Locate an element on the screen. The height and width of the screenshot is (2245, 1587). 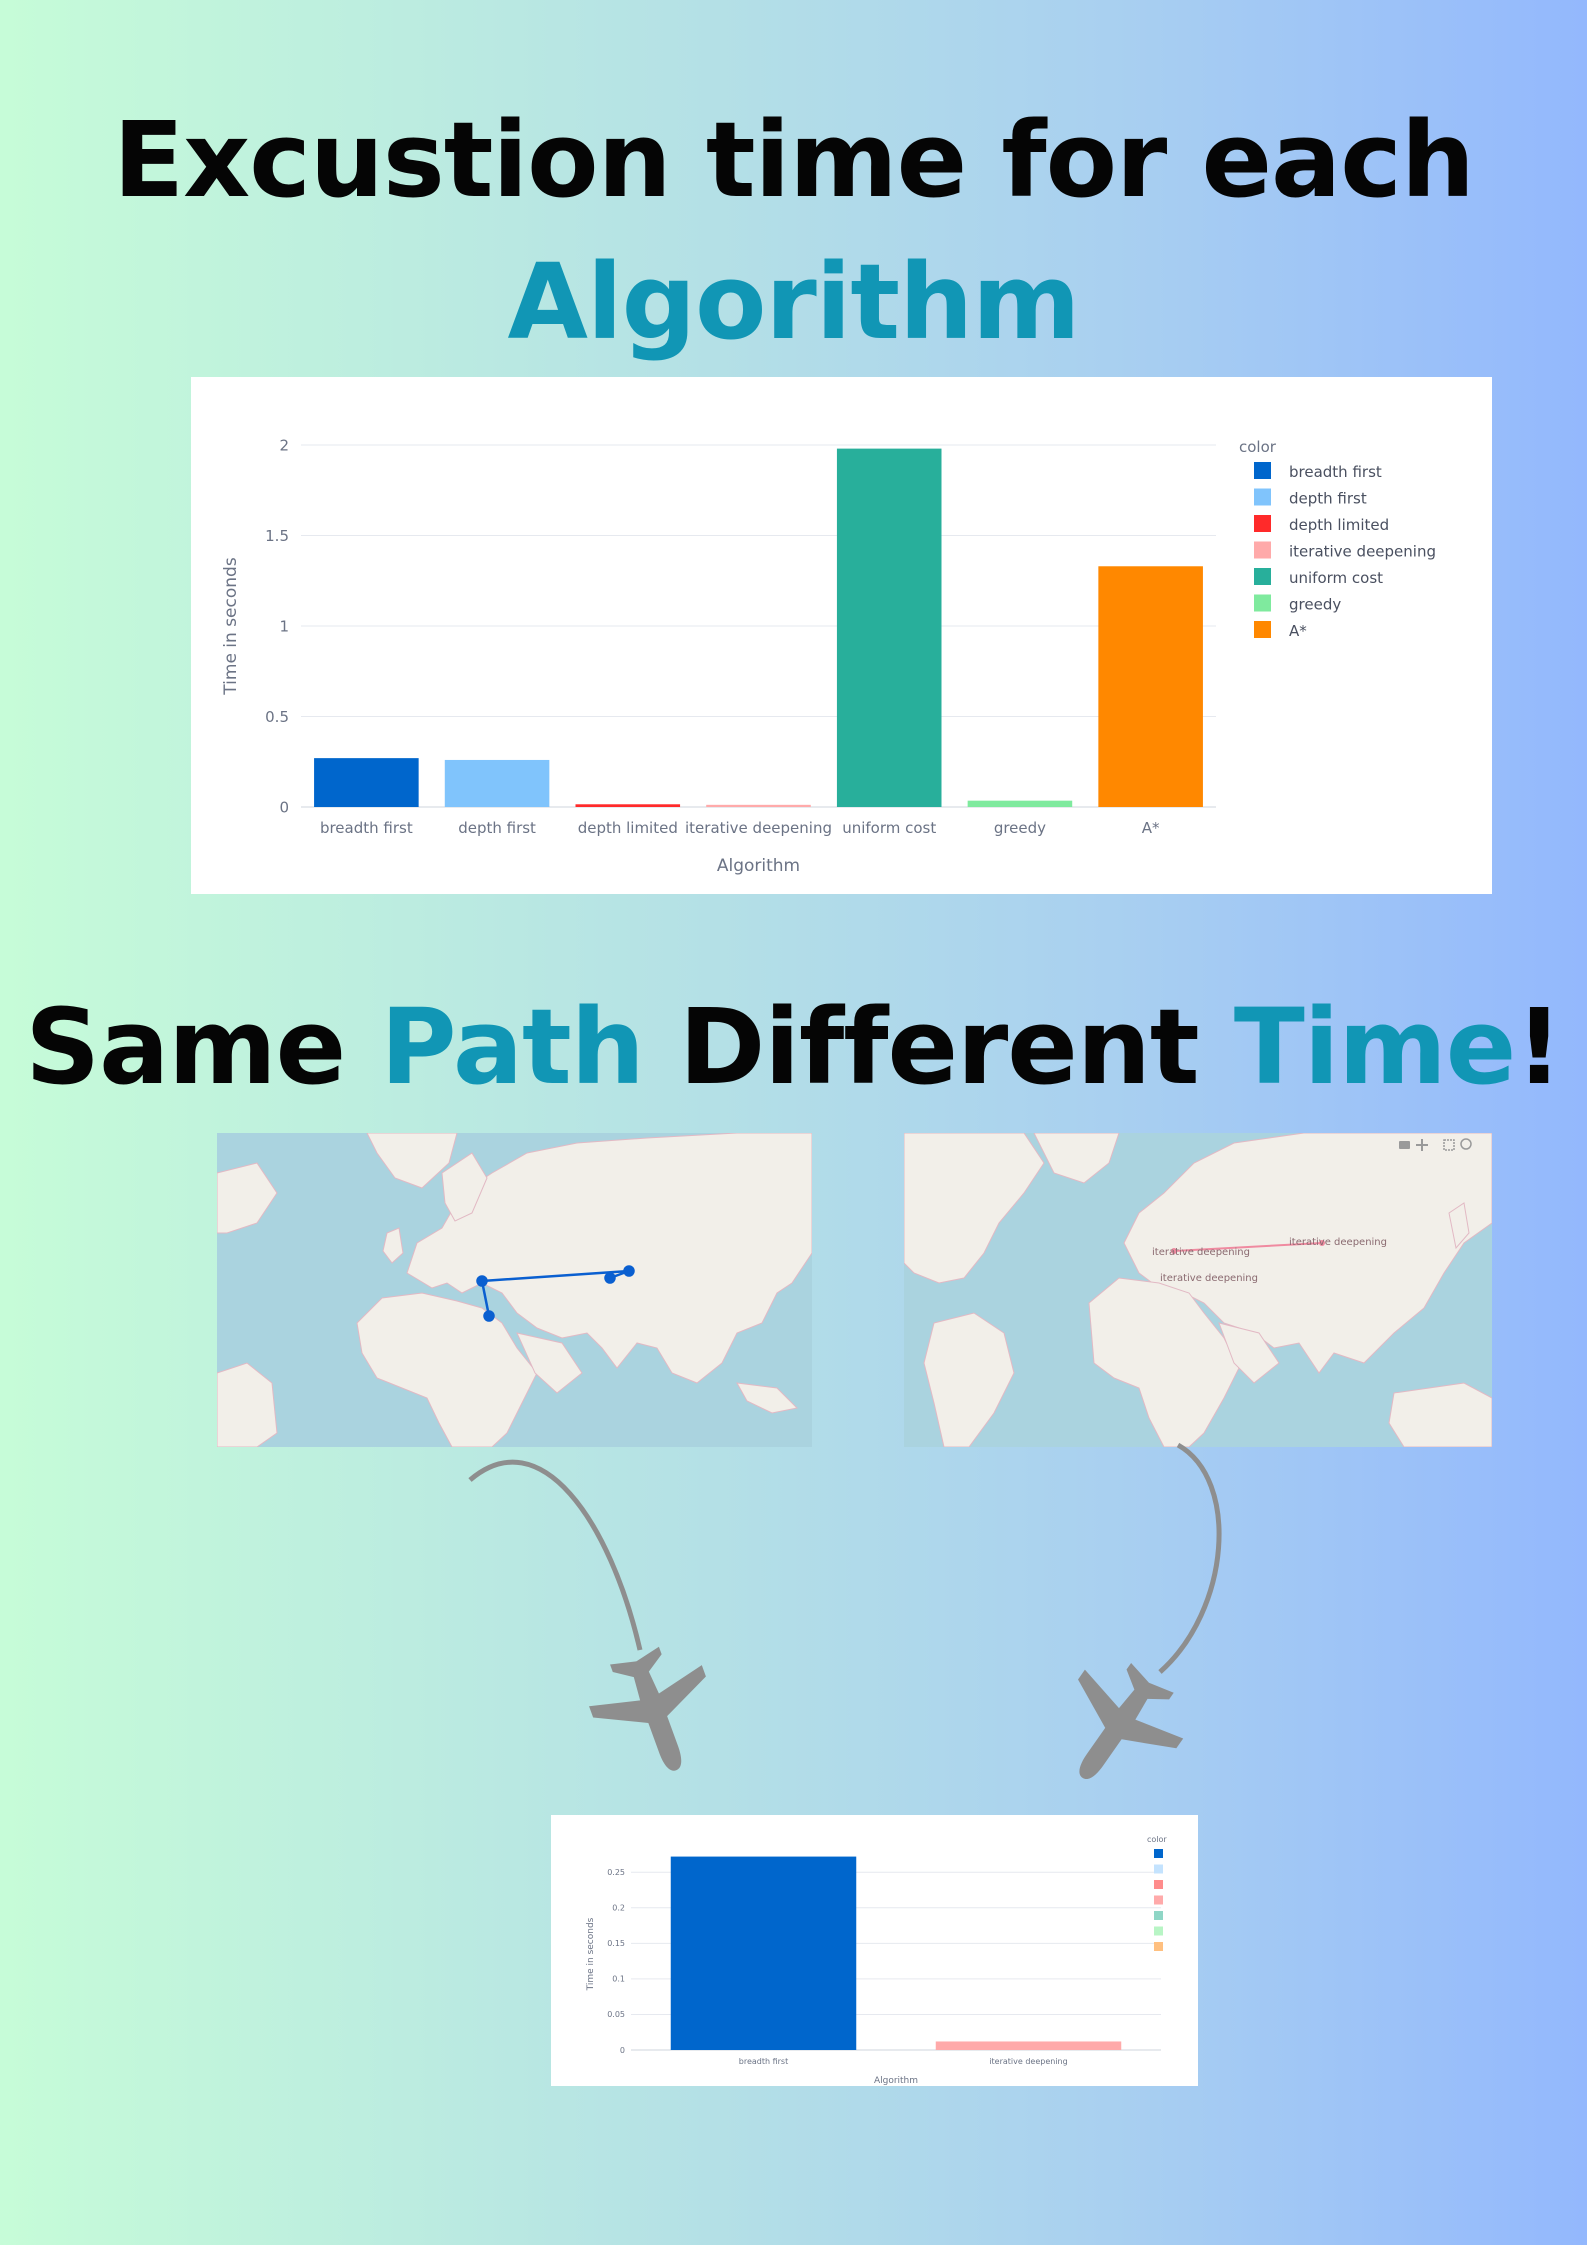
legend-label: uniform cost is located at coordinates (1336, 578).